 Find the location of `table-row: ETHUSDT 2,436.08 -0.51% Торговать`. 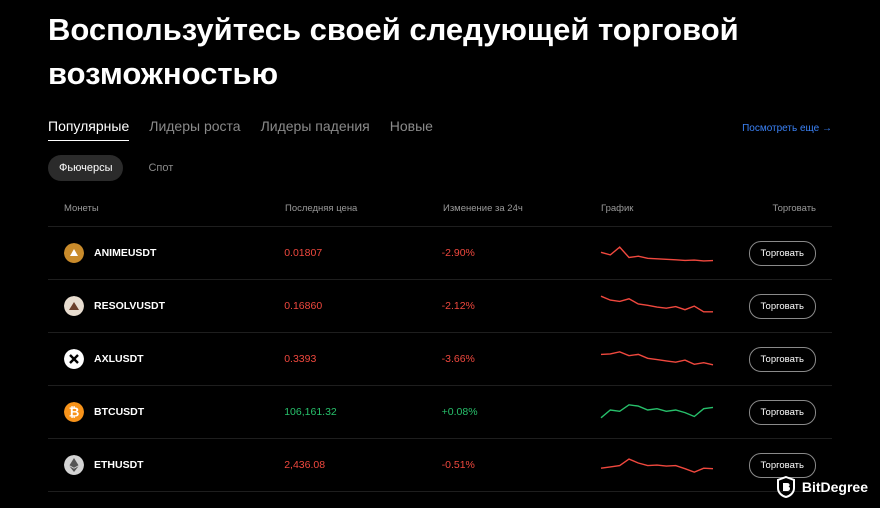

table-row: ETHUSDT 2,436.08 -0.51% Торговать is located at coordinates (440, 465).